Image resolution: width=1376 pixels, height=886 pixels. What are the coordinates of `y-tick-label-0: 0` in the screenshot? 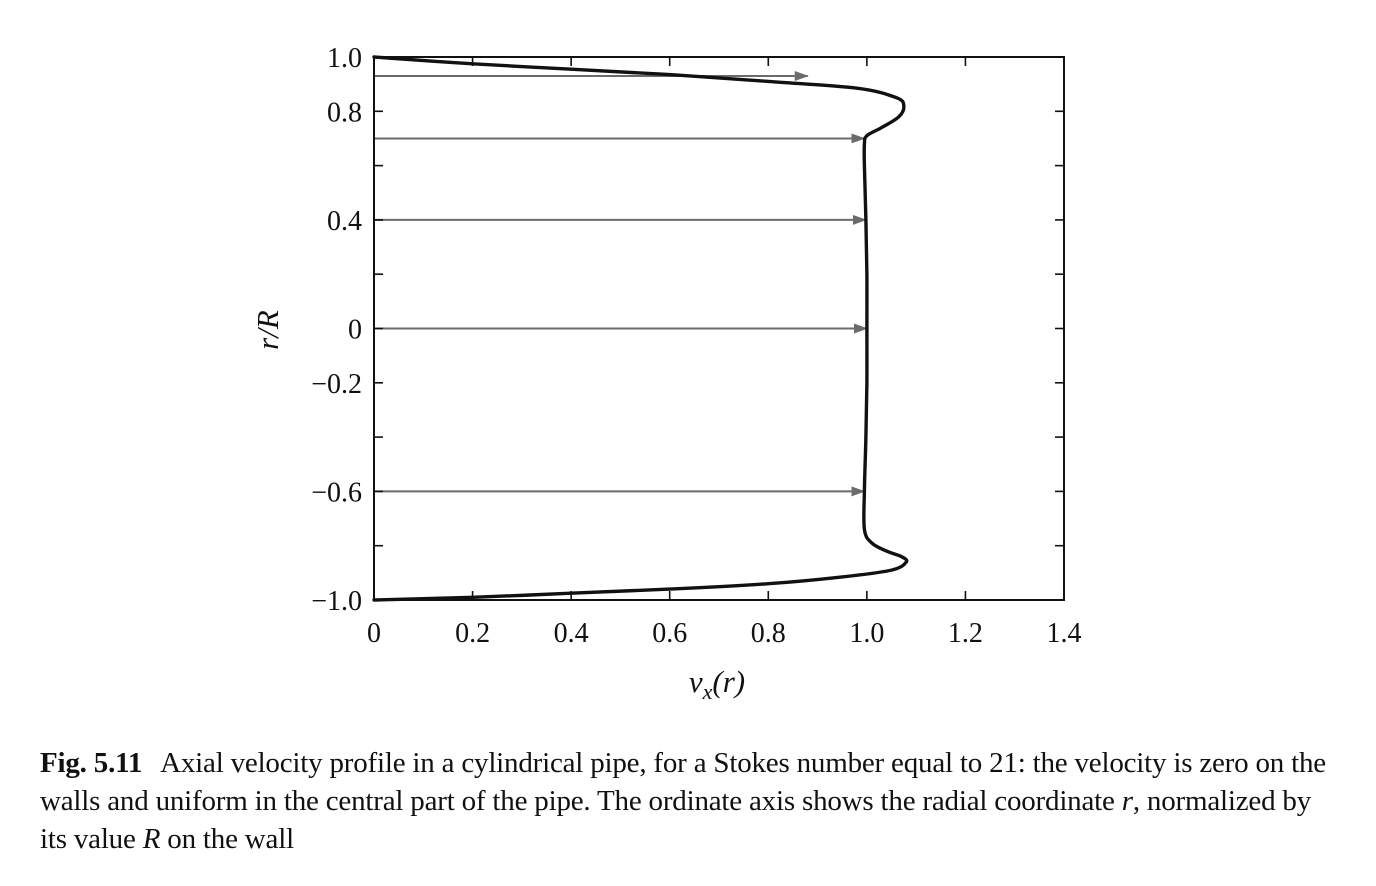 It's located at (355, 330).